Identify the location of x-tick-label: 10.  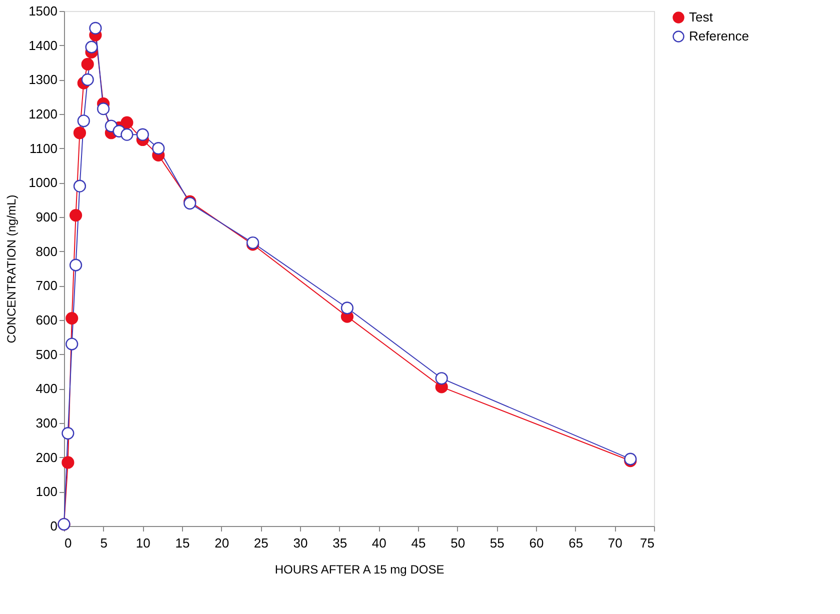
(143, 543).